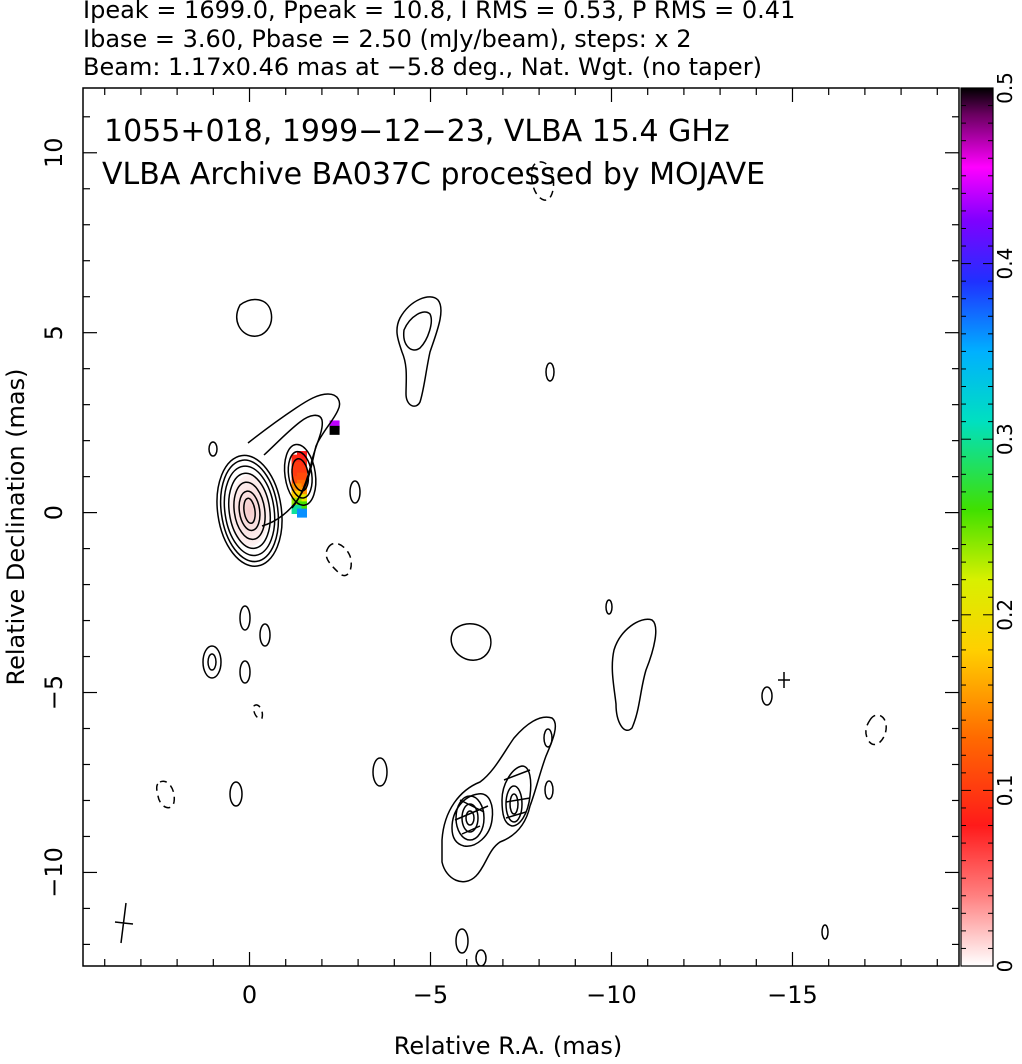 Image resolution: width=1022 pixels, height=1064 pixels. I want to click on south-jet-inner-contour, so click(472, 820).